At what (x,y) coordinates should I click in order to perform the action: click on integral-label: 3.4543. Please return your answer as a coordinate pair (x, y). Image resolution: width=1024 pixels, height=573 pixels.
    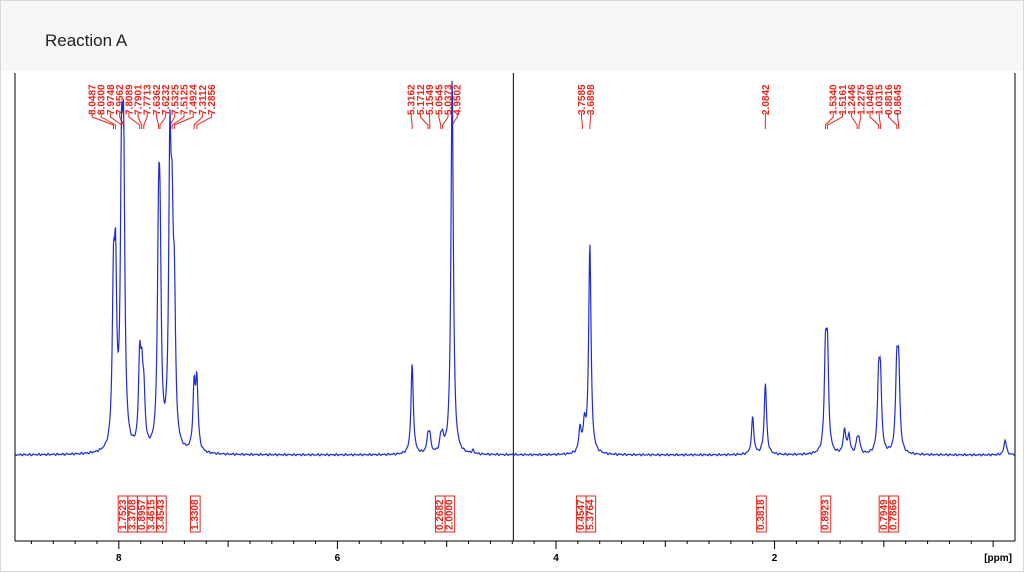
    Looking at the image, I should click on (161, 514).